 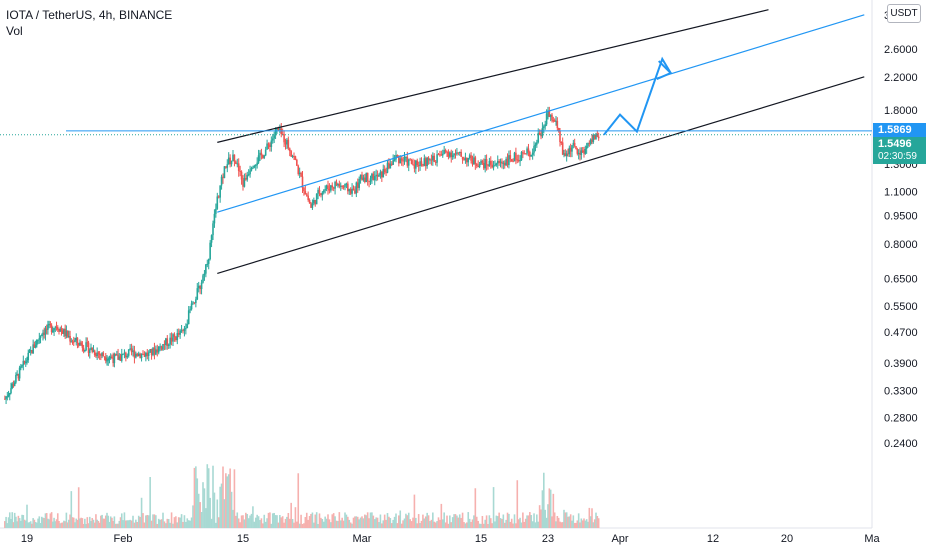 I want to click on projection-path, so click(x=637, y=96).